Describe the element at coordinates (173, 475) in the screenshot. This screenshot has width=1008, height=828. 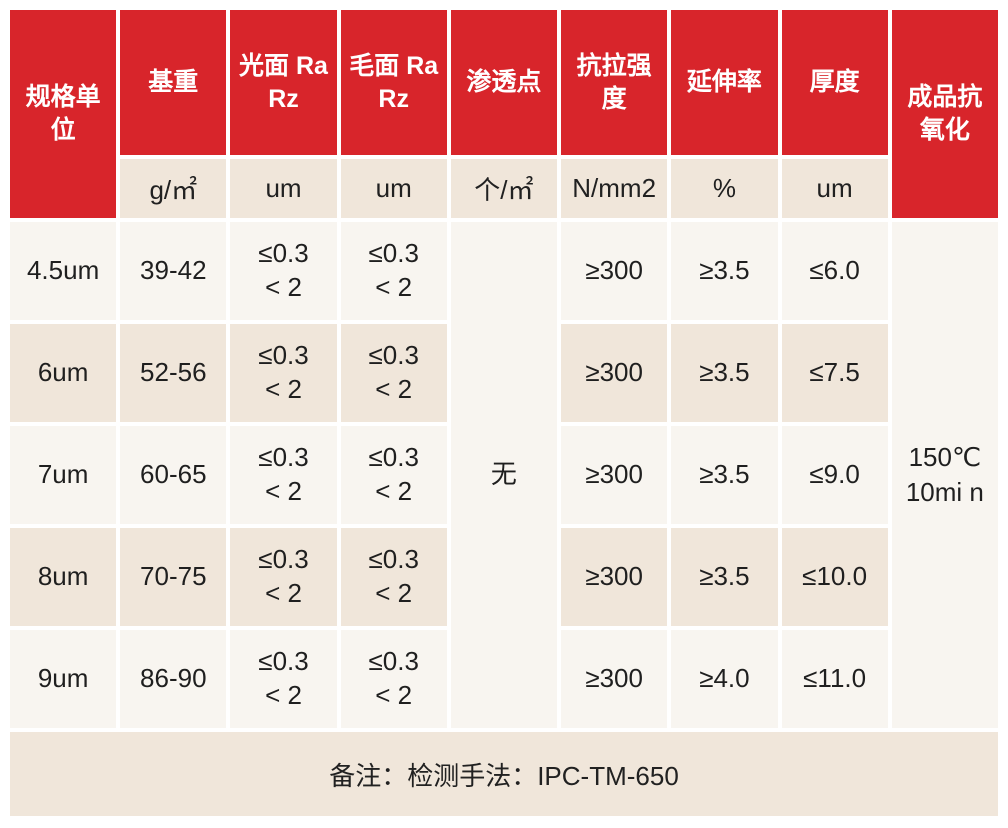
I see `cell-weight: 60-65` at that location.